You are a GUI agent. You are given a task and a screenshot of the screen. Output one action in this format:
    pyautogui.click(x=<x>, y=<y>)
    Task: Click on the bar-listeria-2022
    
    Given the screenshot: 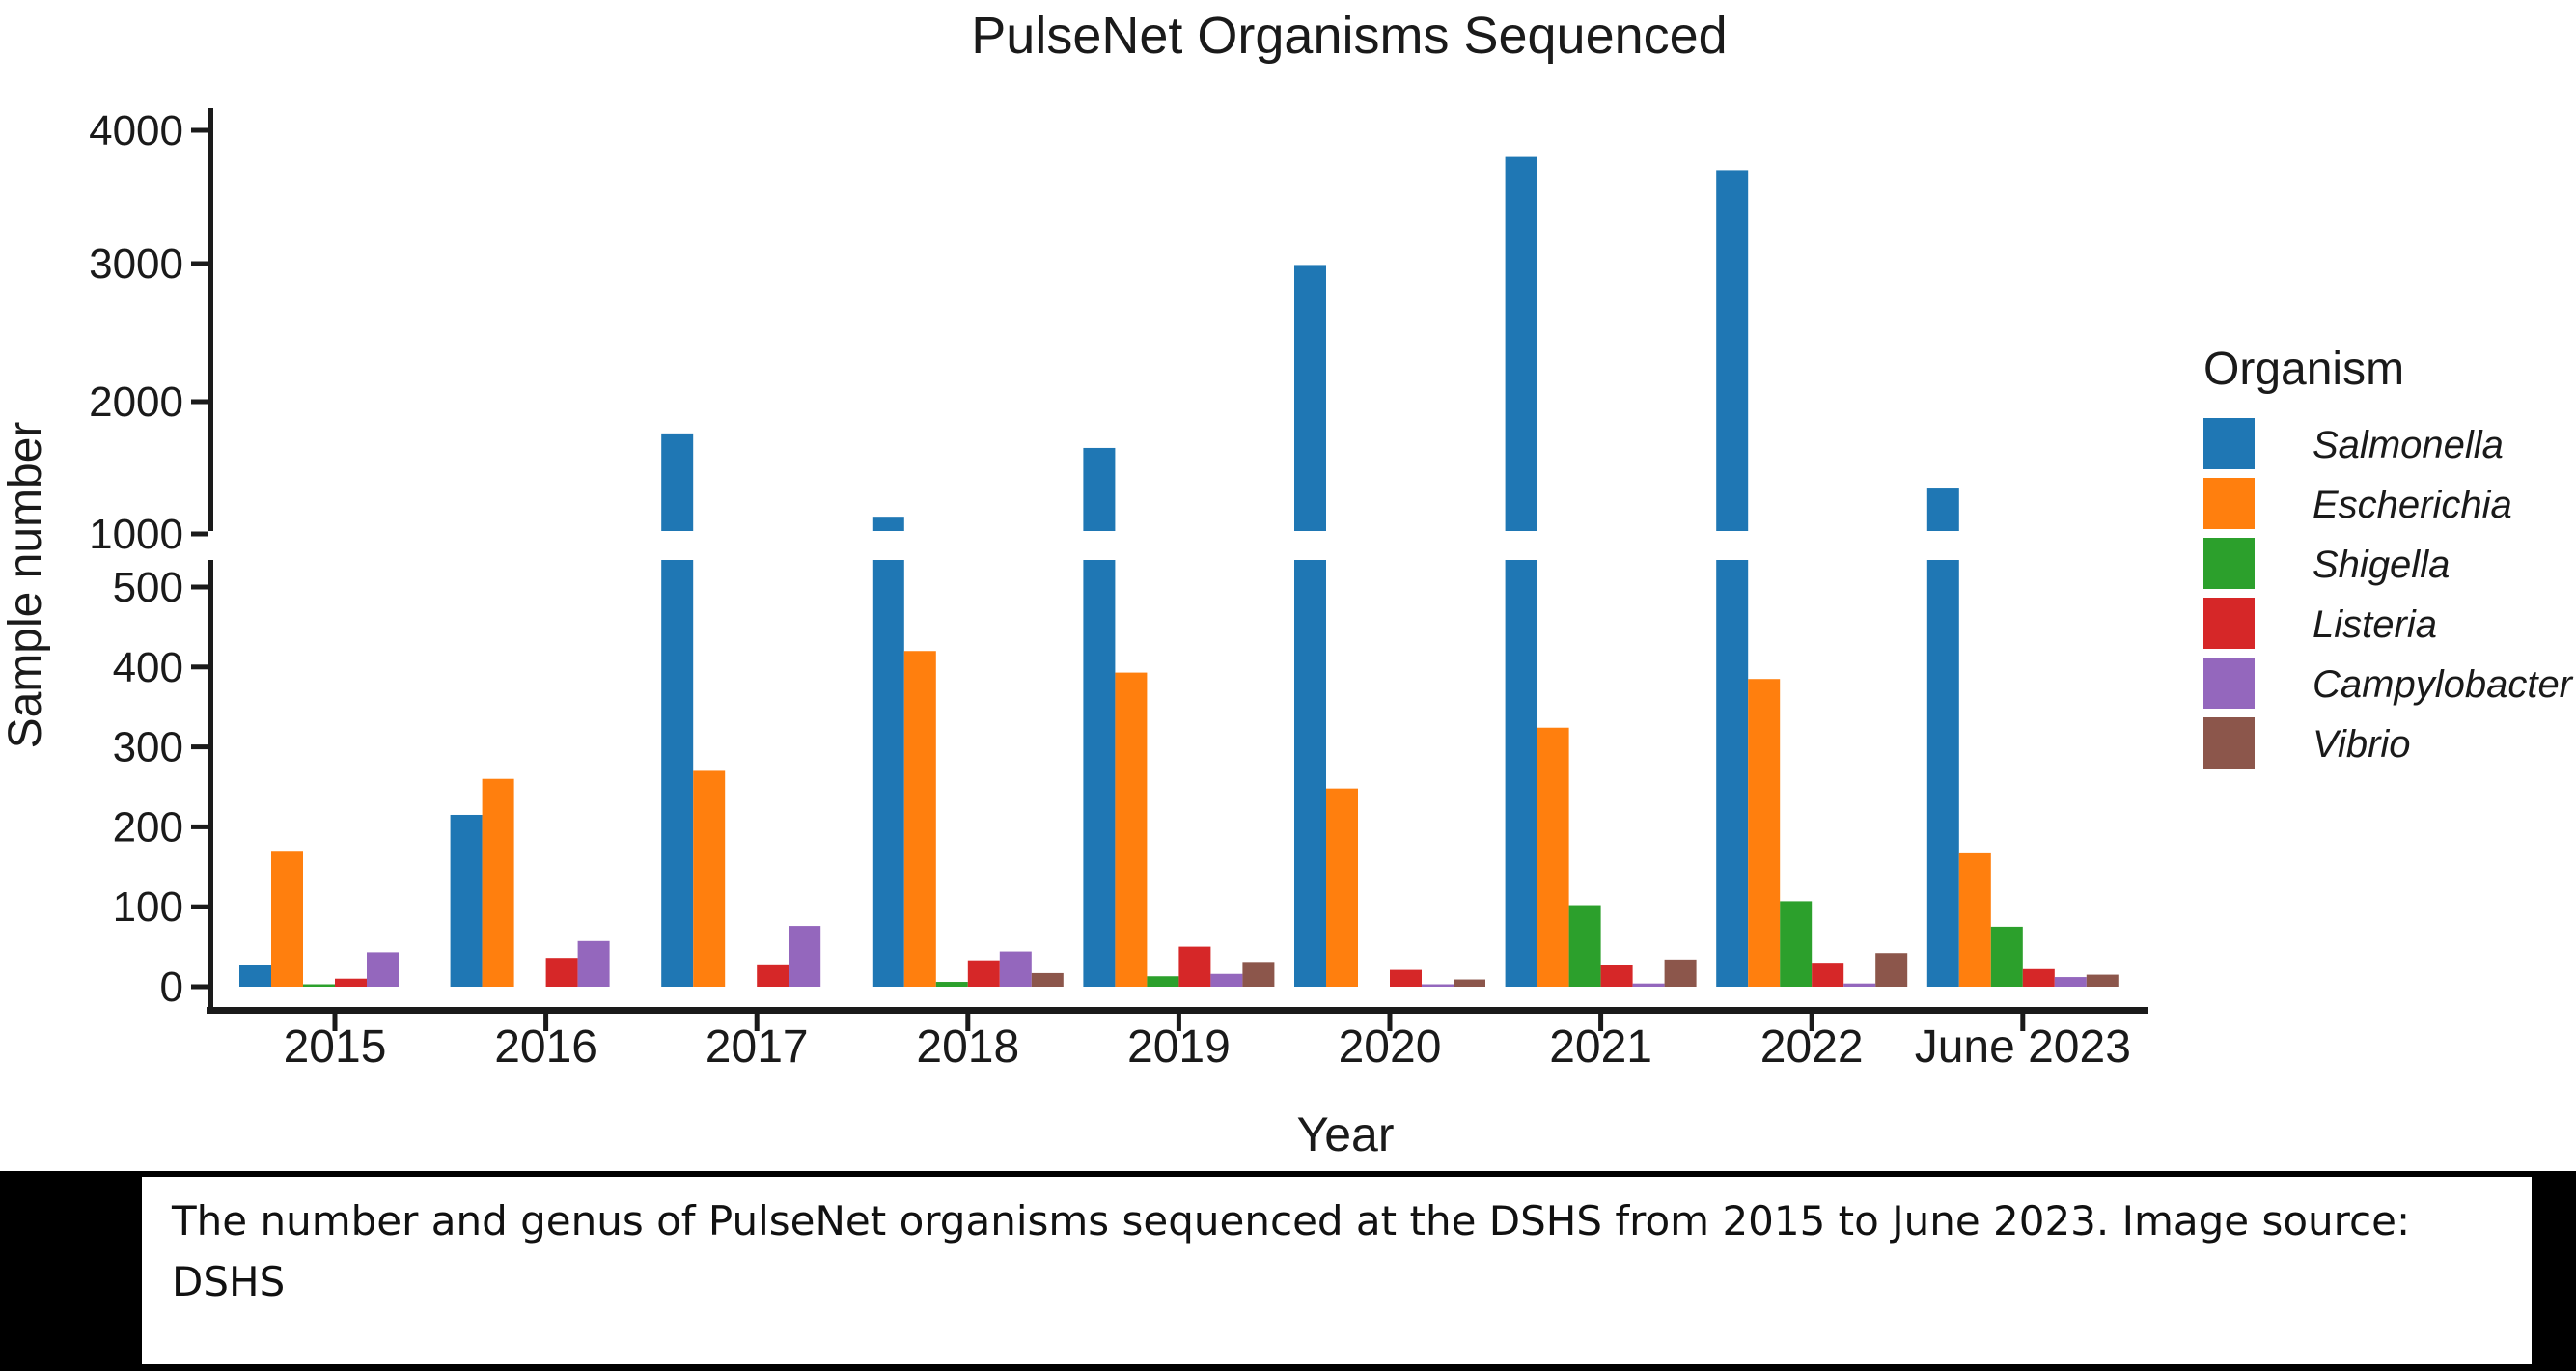 What is the action you would take?
    pyautogui.click(x=1828, y=975)
    